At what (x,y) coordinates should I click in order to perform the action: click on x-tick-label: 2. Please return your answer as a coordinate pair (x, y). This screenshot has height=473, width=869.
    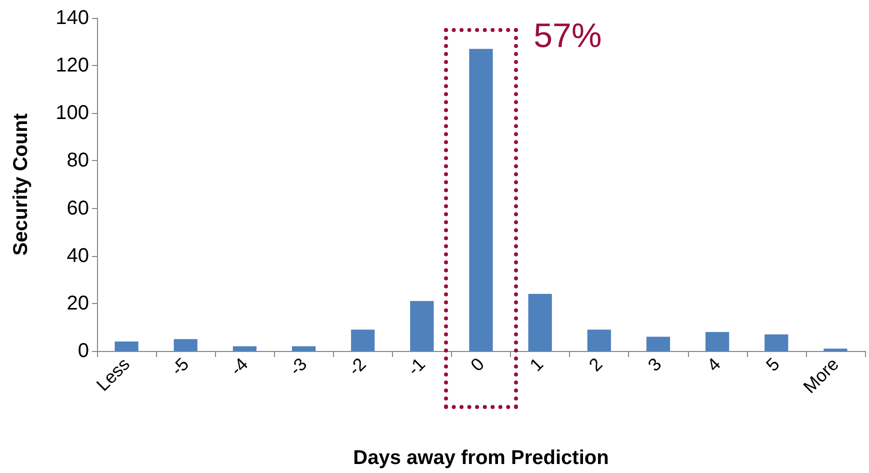
    Looking at the image, I should click on (595, 365).